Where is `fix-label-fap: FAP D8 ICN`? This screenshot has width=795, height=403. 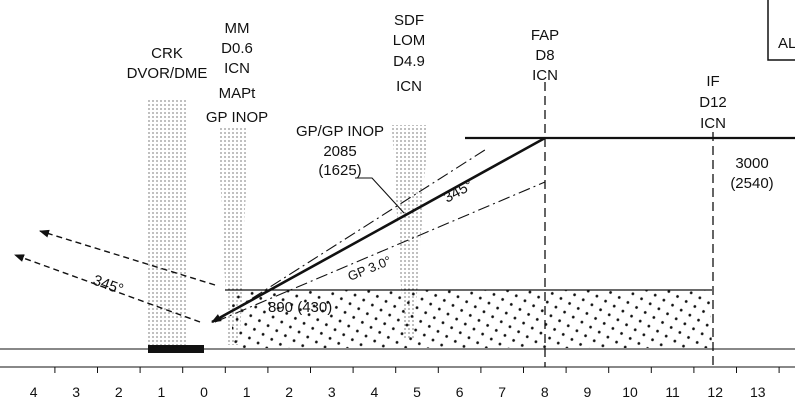
fix-label-fap: FAP D8 ICN is located at coordinates (545, 55).